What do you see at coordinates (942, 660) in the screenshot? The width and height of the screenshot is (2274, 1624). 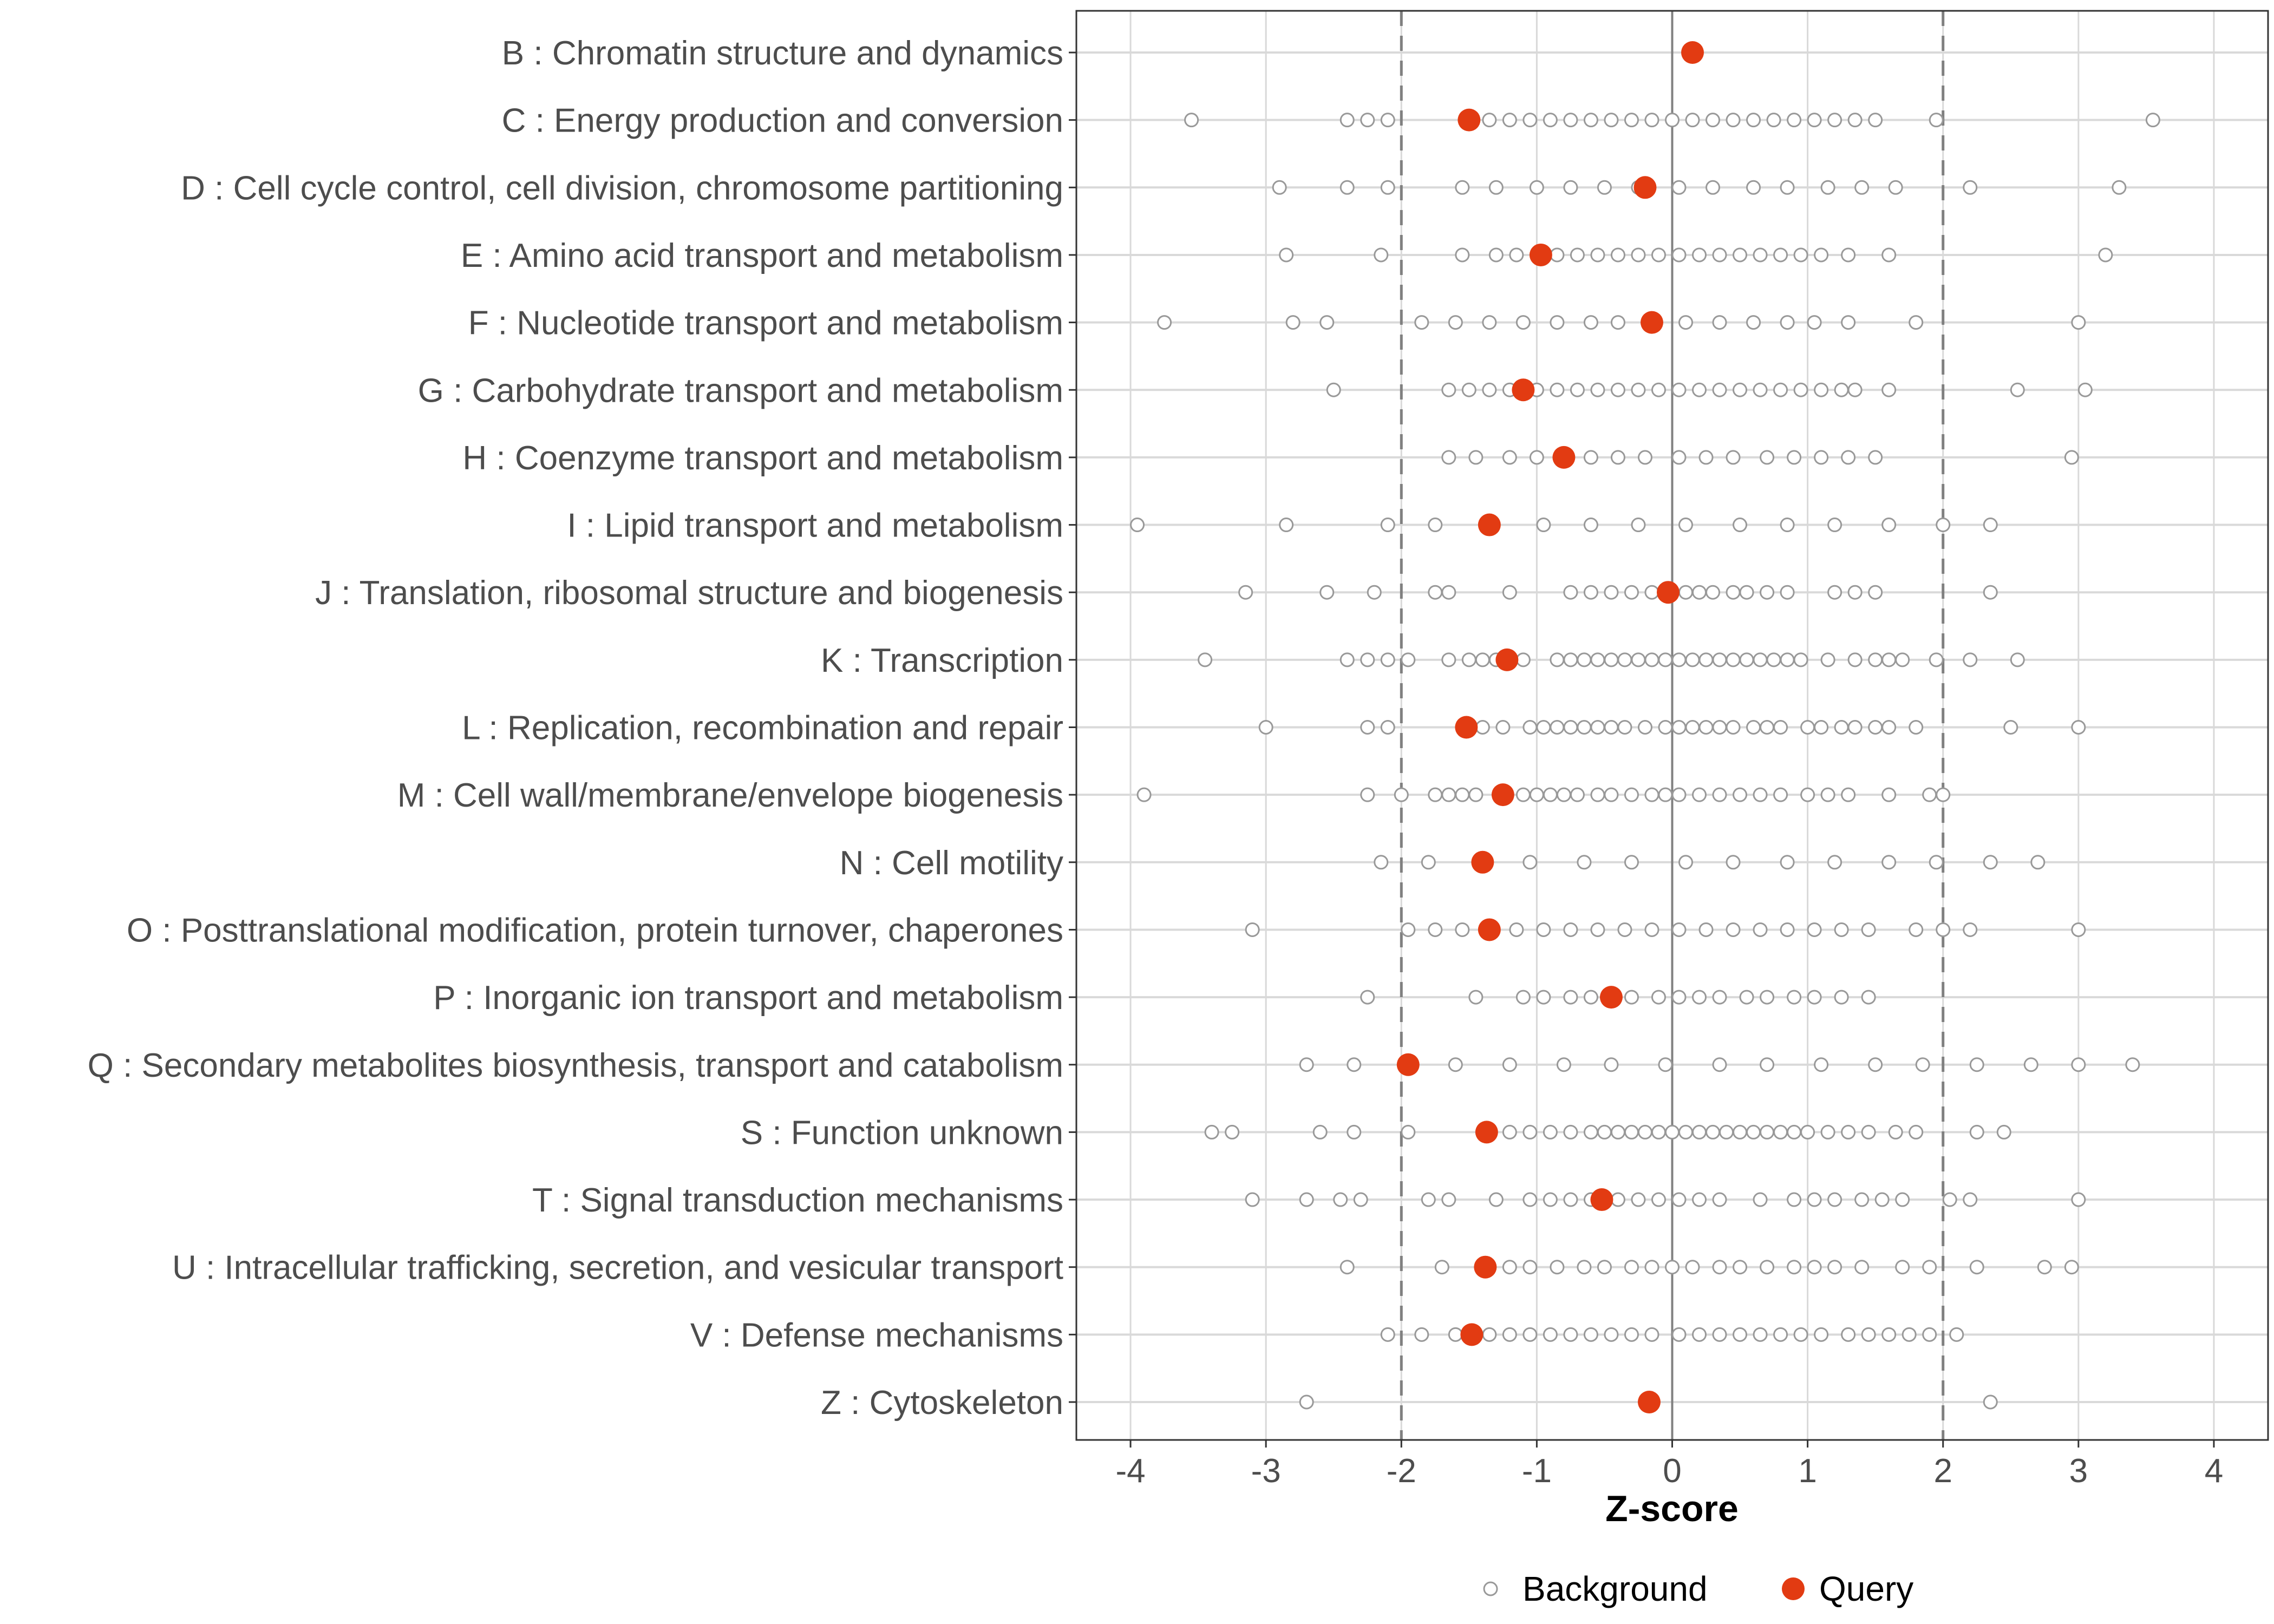 I see `category-label: K : Transcription` at bounding box center [942, 660].